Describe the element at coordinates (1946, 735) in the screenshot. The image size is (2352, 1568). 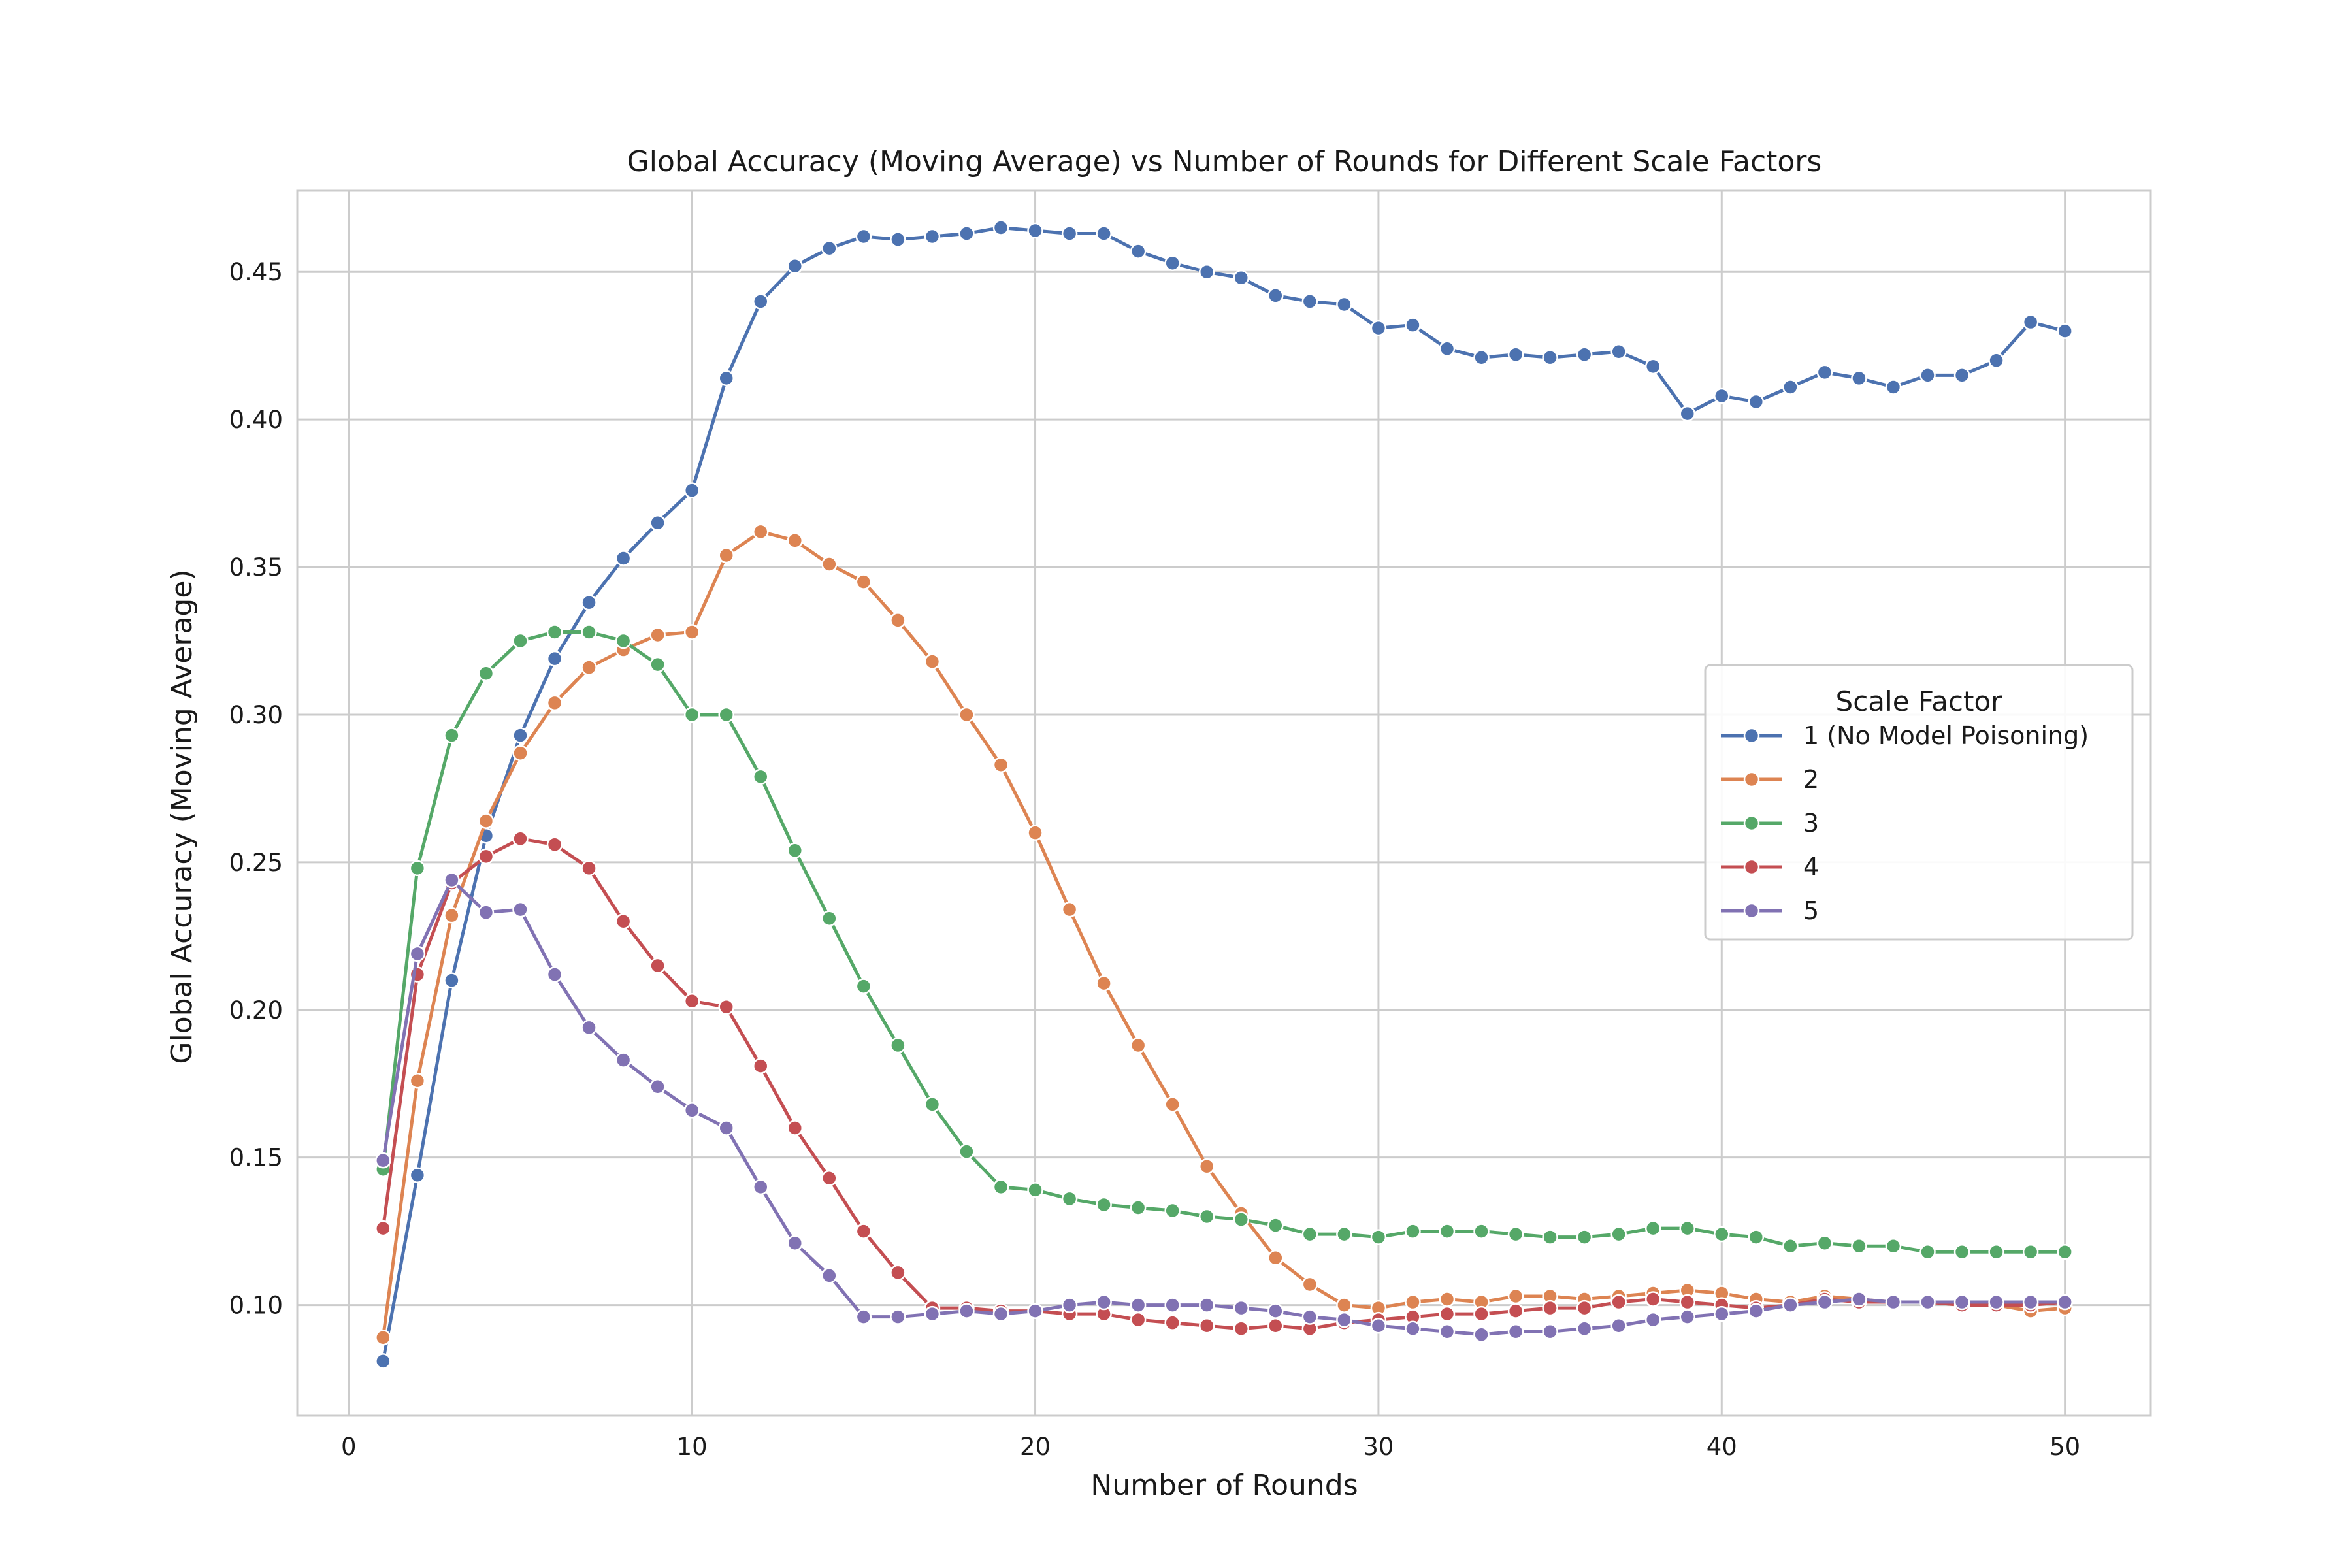
I see `legend-label: 1 (No Model Poisoning)` at that location.